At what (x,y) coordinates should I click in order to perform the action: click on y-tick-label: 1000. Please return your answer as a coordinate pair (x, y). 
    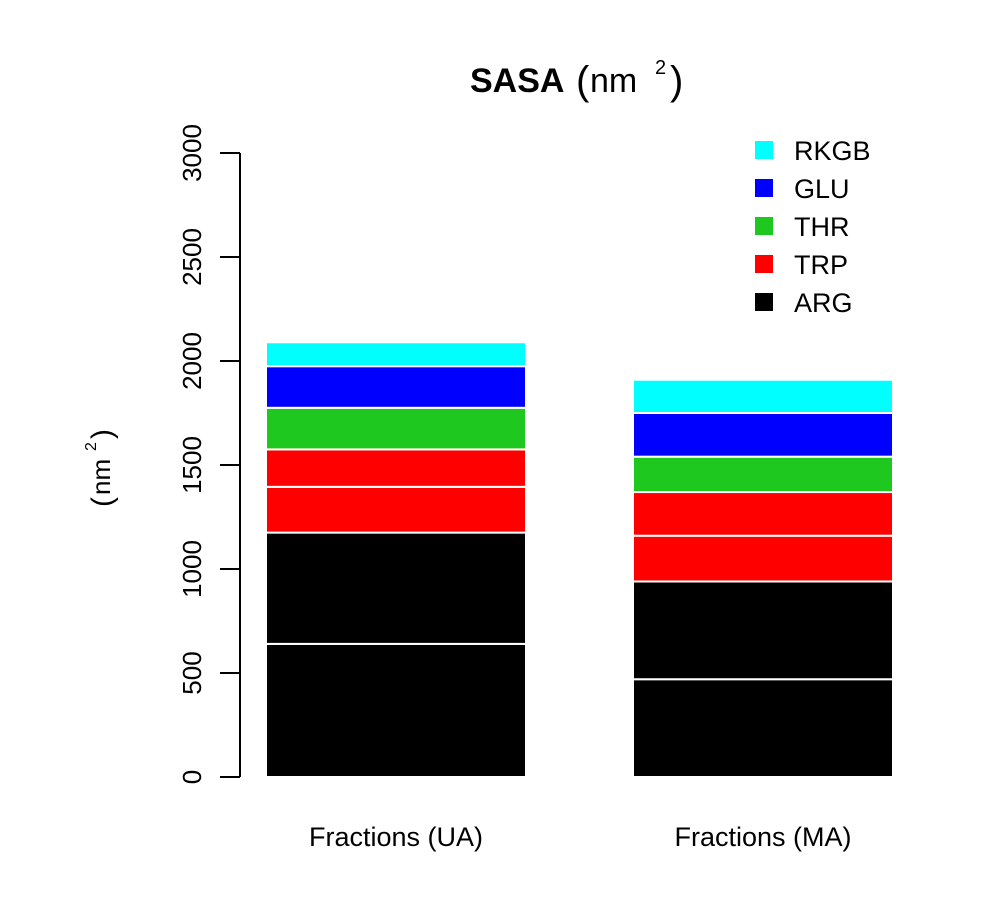
    Looking at the image, I should click on (192, 569).